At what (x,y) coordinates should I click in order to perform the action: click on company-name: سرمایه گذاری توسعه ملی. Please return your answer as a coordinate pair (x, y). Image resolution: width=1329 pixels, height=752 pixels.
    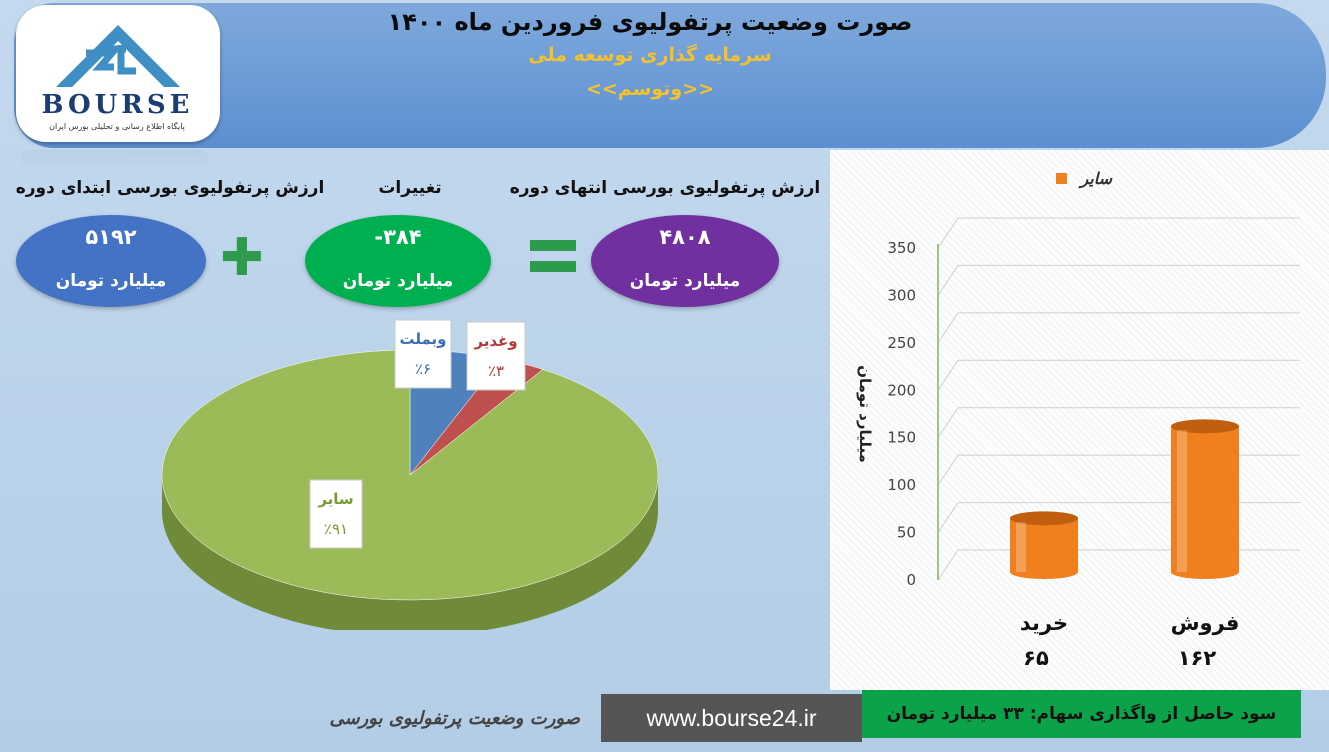
    Looking at the image, I should click on (650, 55).